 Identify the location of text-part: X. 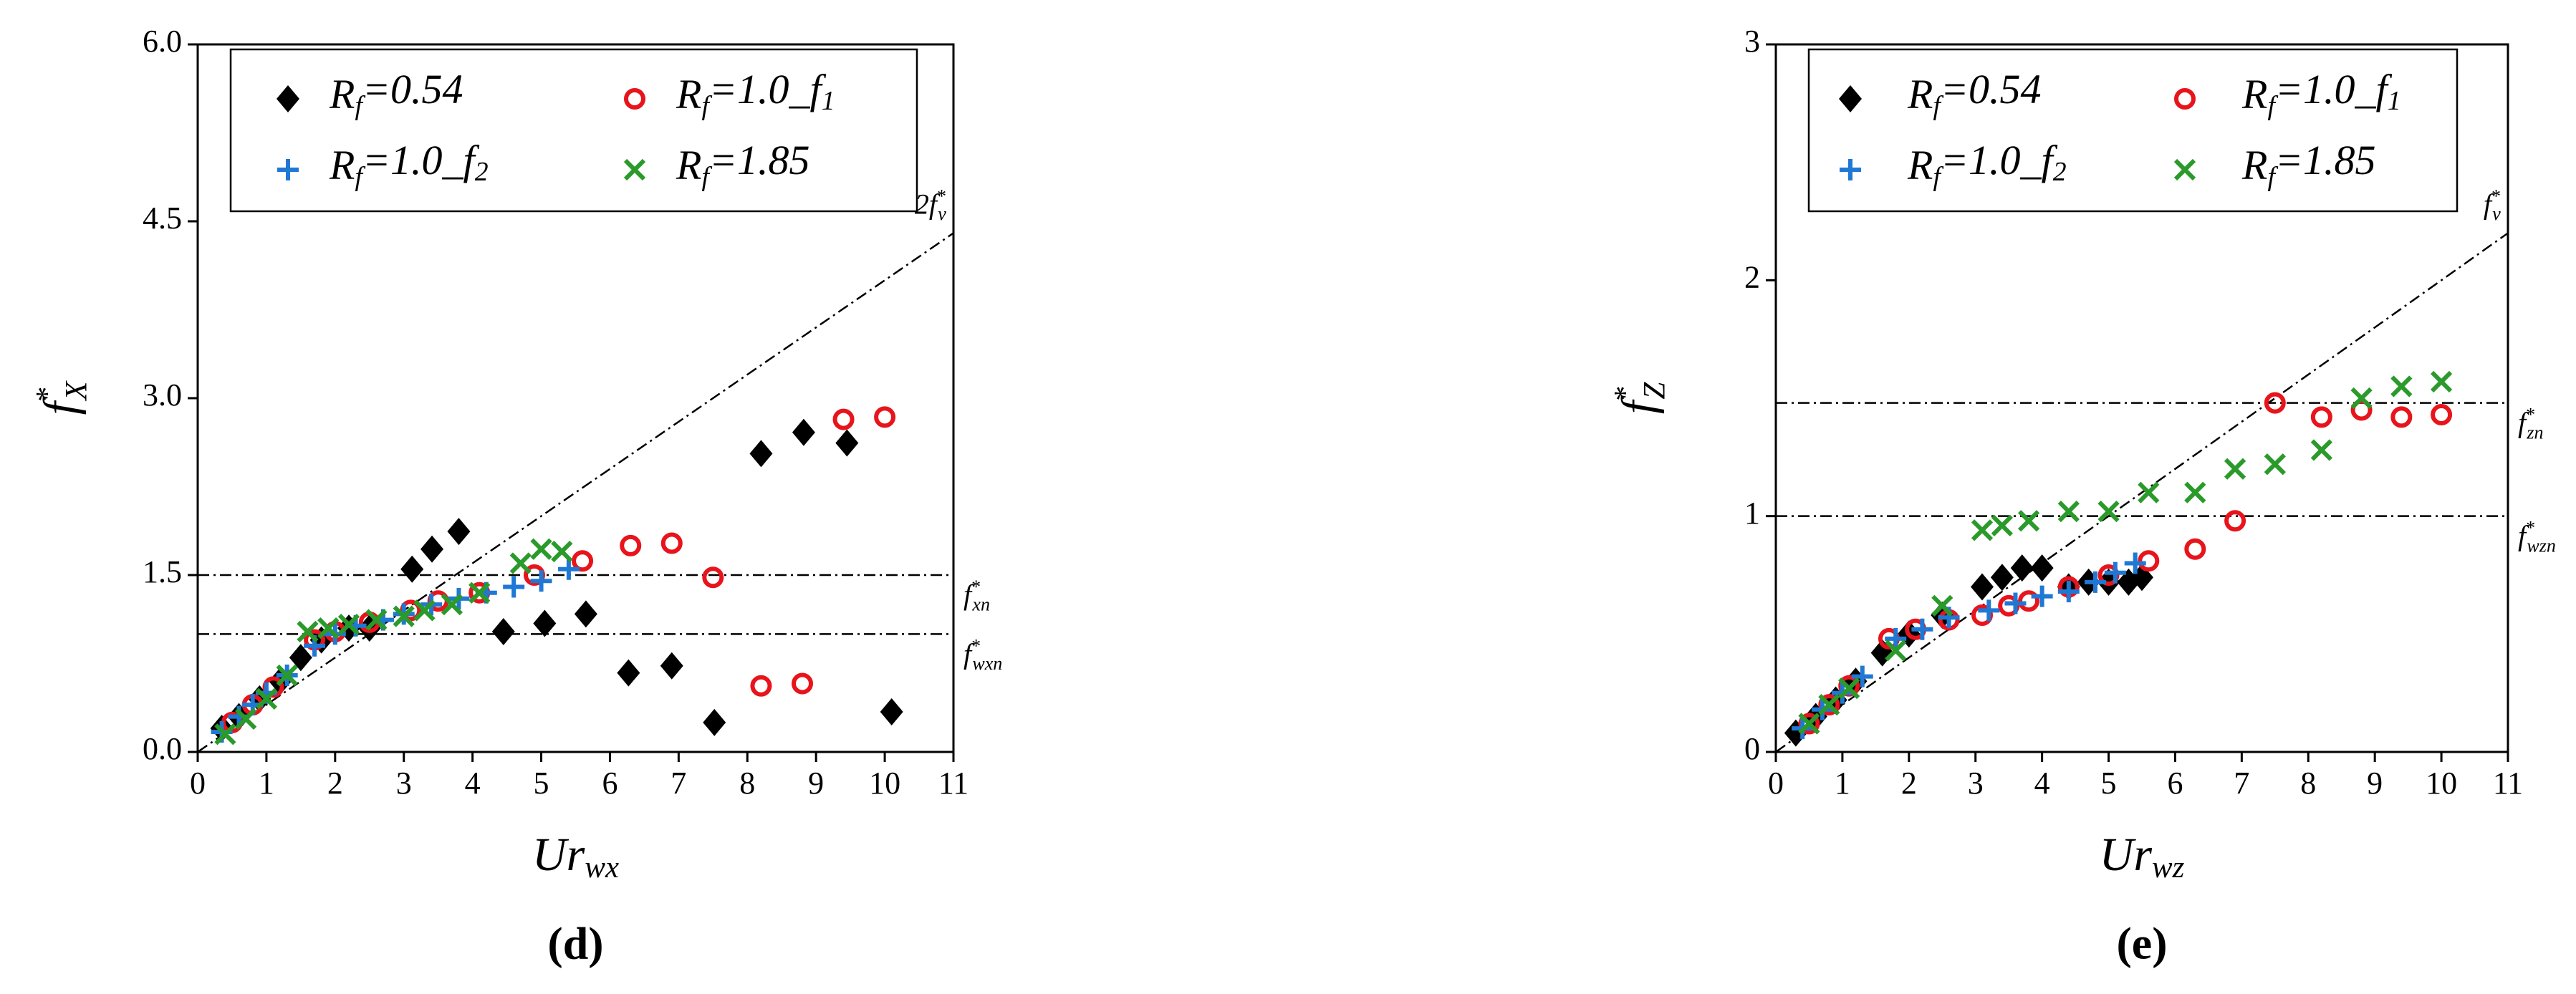
(76, 391).